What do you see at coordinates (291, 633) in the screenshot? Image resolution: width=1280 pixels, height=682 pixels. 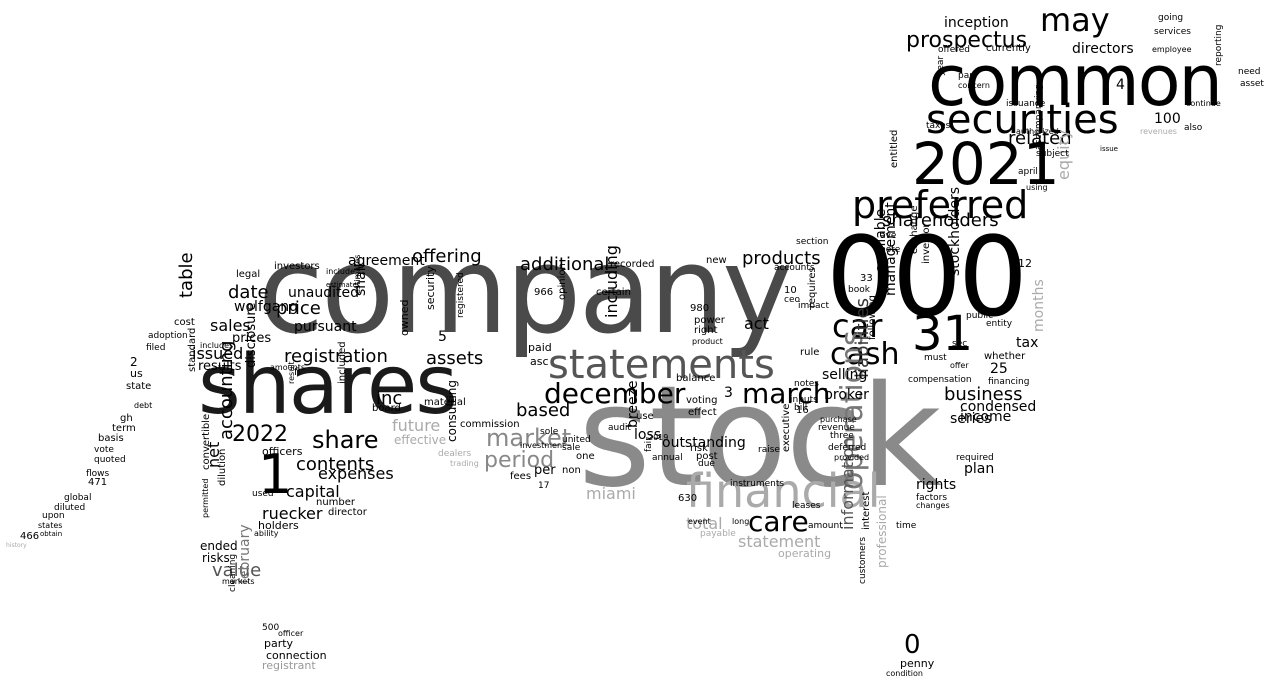 I see `word-officer: officer` at bounding box center [291, 633].